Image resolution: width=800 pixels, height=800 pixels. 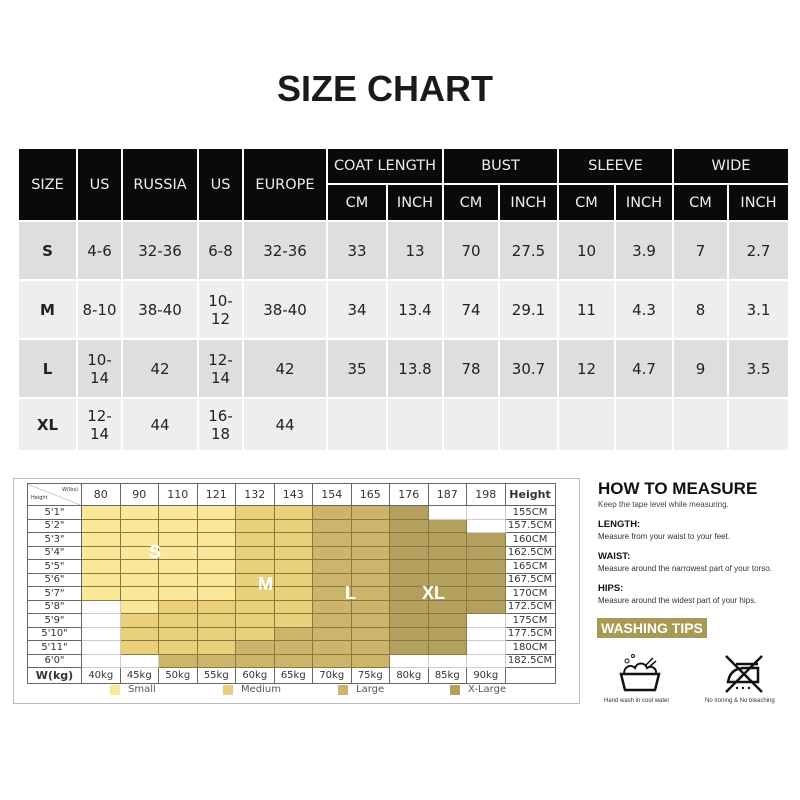 I want to click on kg-cell: 65kg, so click(x=293, y=675).